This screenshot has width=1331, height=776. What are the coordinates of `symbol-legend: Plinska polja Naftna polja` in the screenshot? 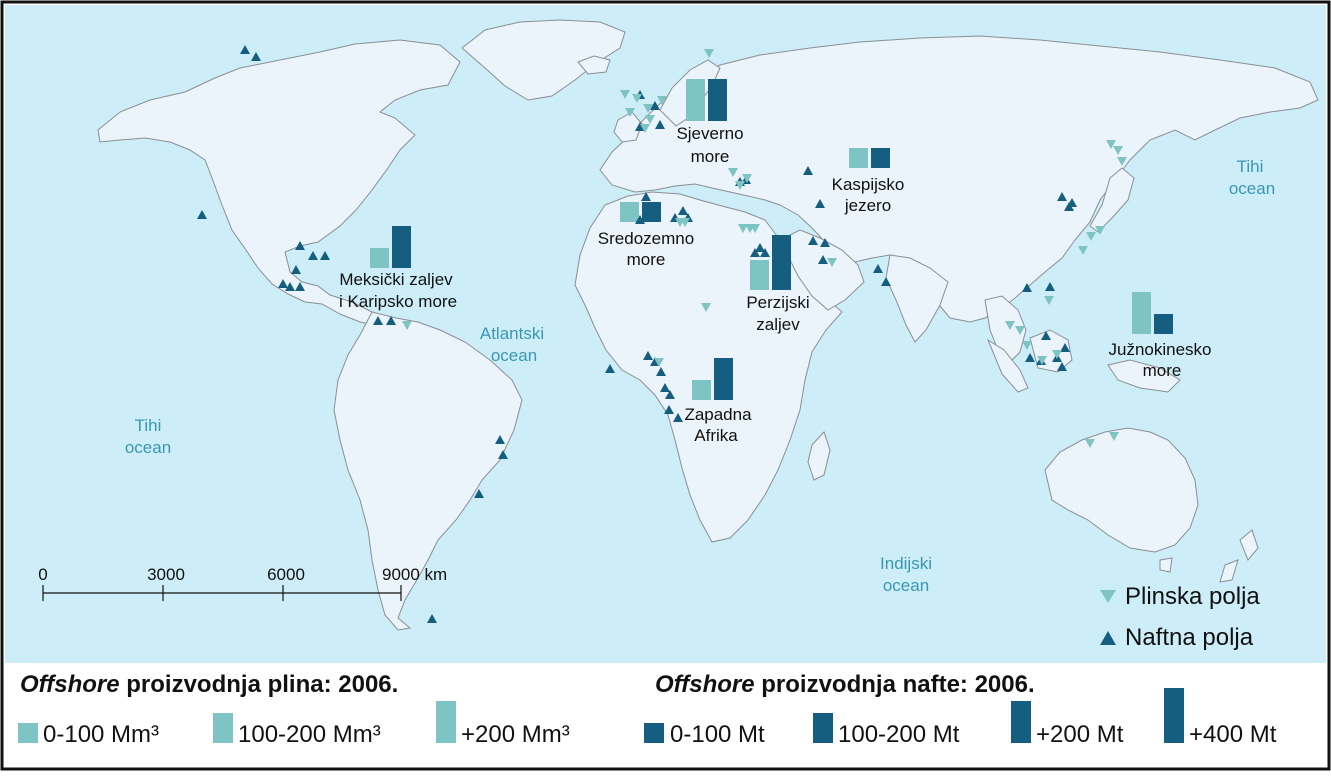 It's located at (1180, 617).